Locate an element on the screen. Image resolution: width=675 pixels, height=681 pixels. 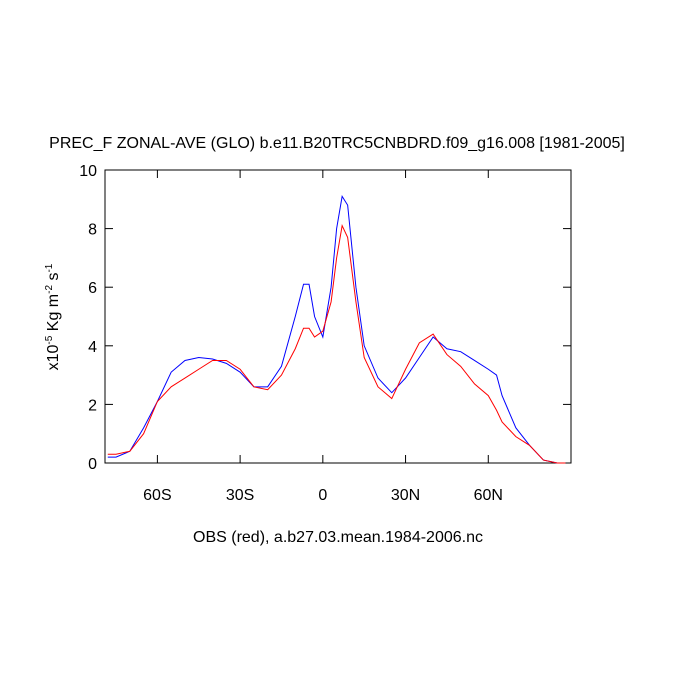
x-tick-label: 30S is located at coordinates (240, 495).